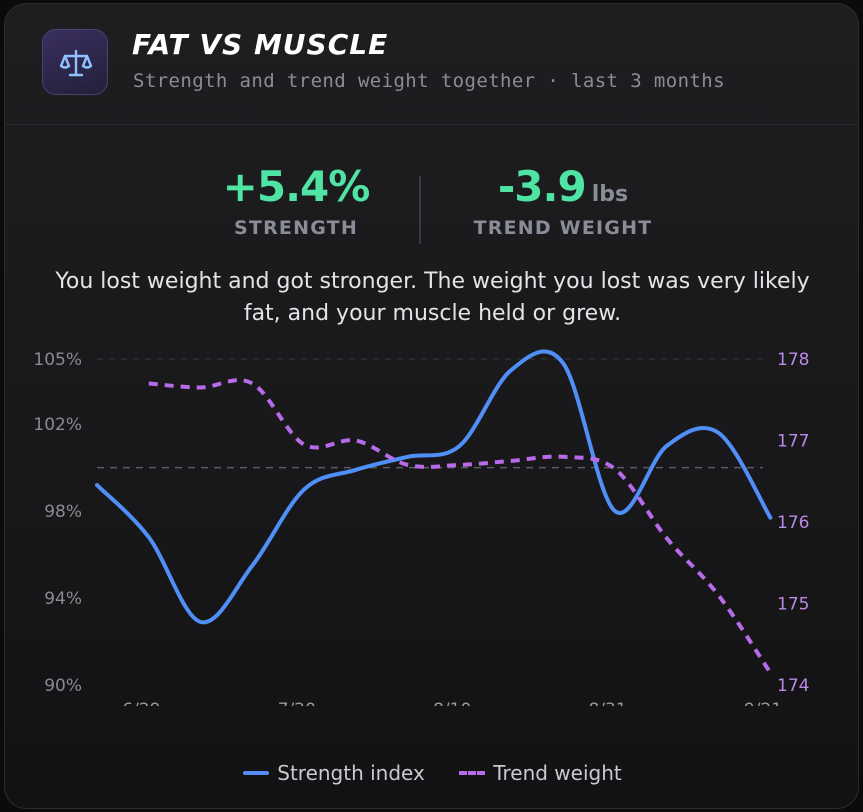 This screenshot has height=812, width=863. I want to click on strength-stat: +5.4% STRENGTH, so click(296, 200).